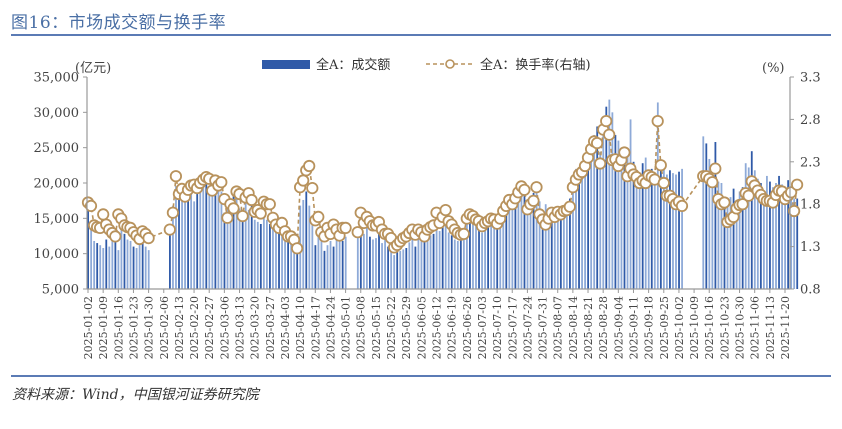 The image size is (842, 429). What do you see at coordinates (353, 65) in the screenshot?
I see `legend-label-turnover: 全A：成交额` at bounding box center [353, 65].